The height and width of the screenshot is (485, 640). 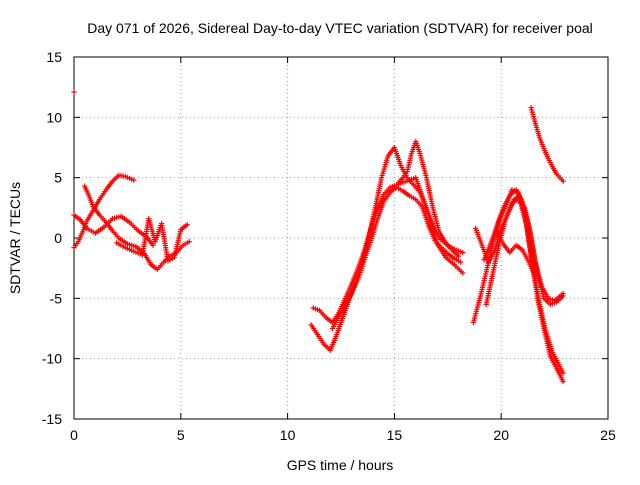 What do you see at coordinates (429, 198) in the screenshot?
I see `series-track-h` at bounding box center [429, 198].